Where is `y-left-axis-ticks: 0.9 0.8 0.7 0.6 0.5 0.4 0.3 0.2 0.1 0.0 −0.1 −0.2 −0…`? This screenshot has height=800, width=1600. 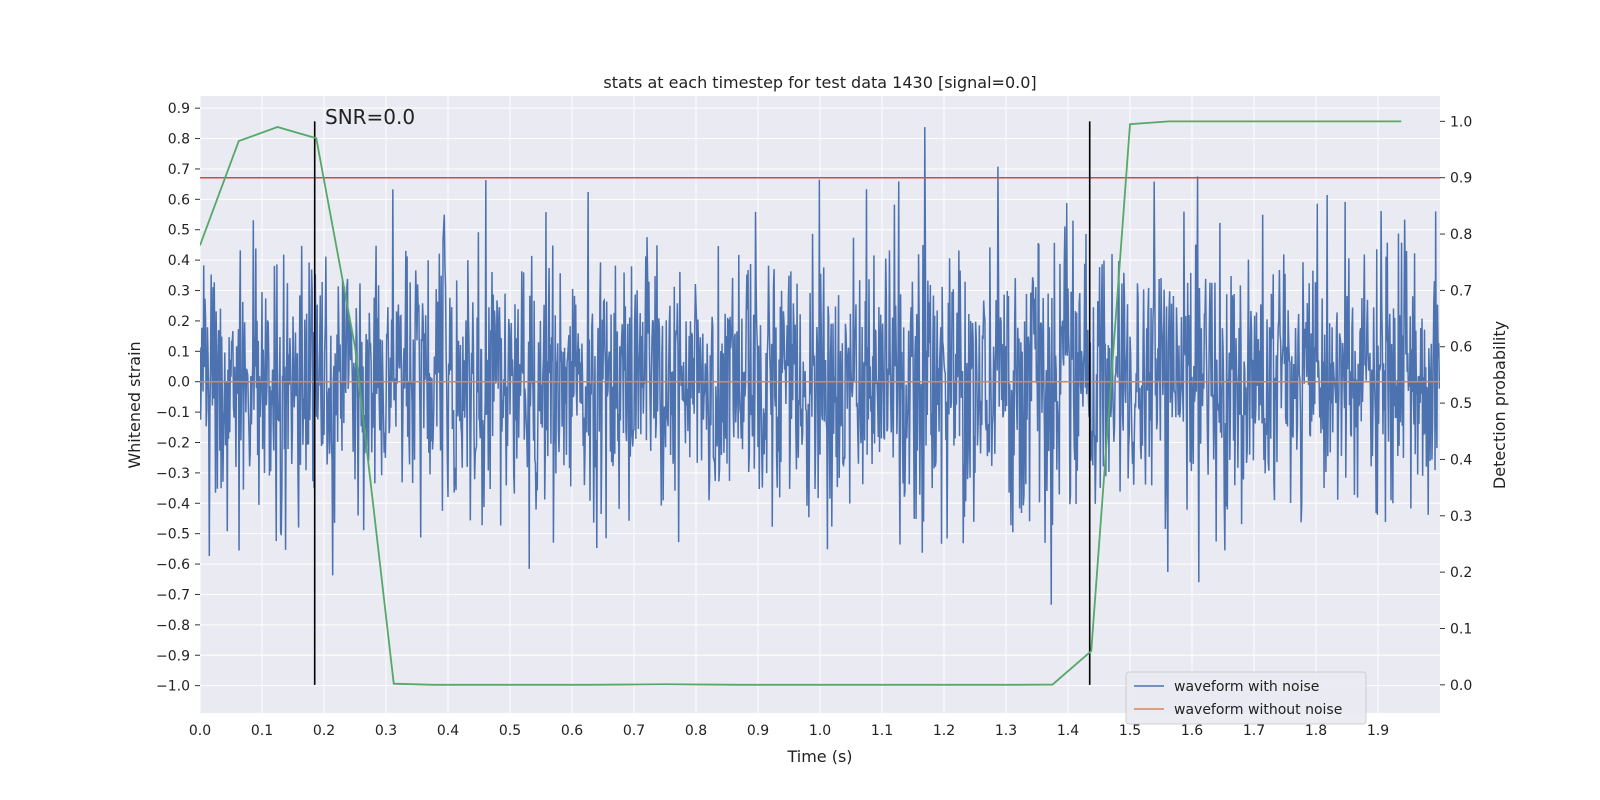
y-left-axis-ticks: 0.9 0.8 0.7 0.6 0.5 0.4 0.3 0.2 0.1 0.0 −0.1 −0.2 −0… is located at coordinates (178, 398).